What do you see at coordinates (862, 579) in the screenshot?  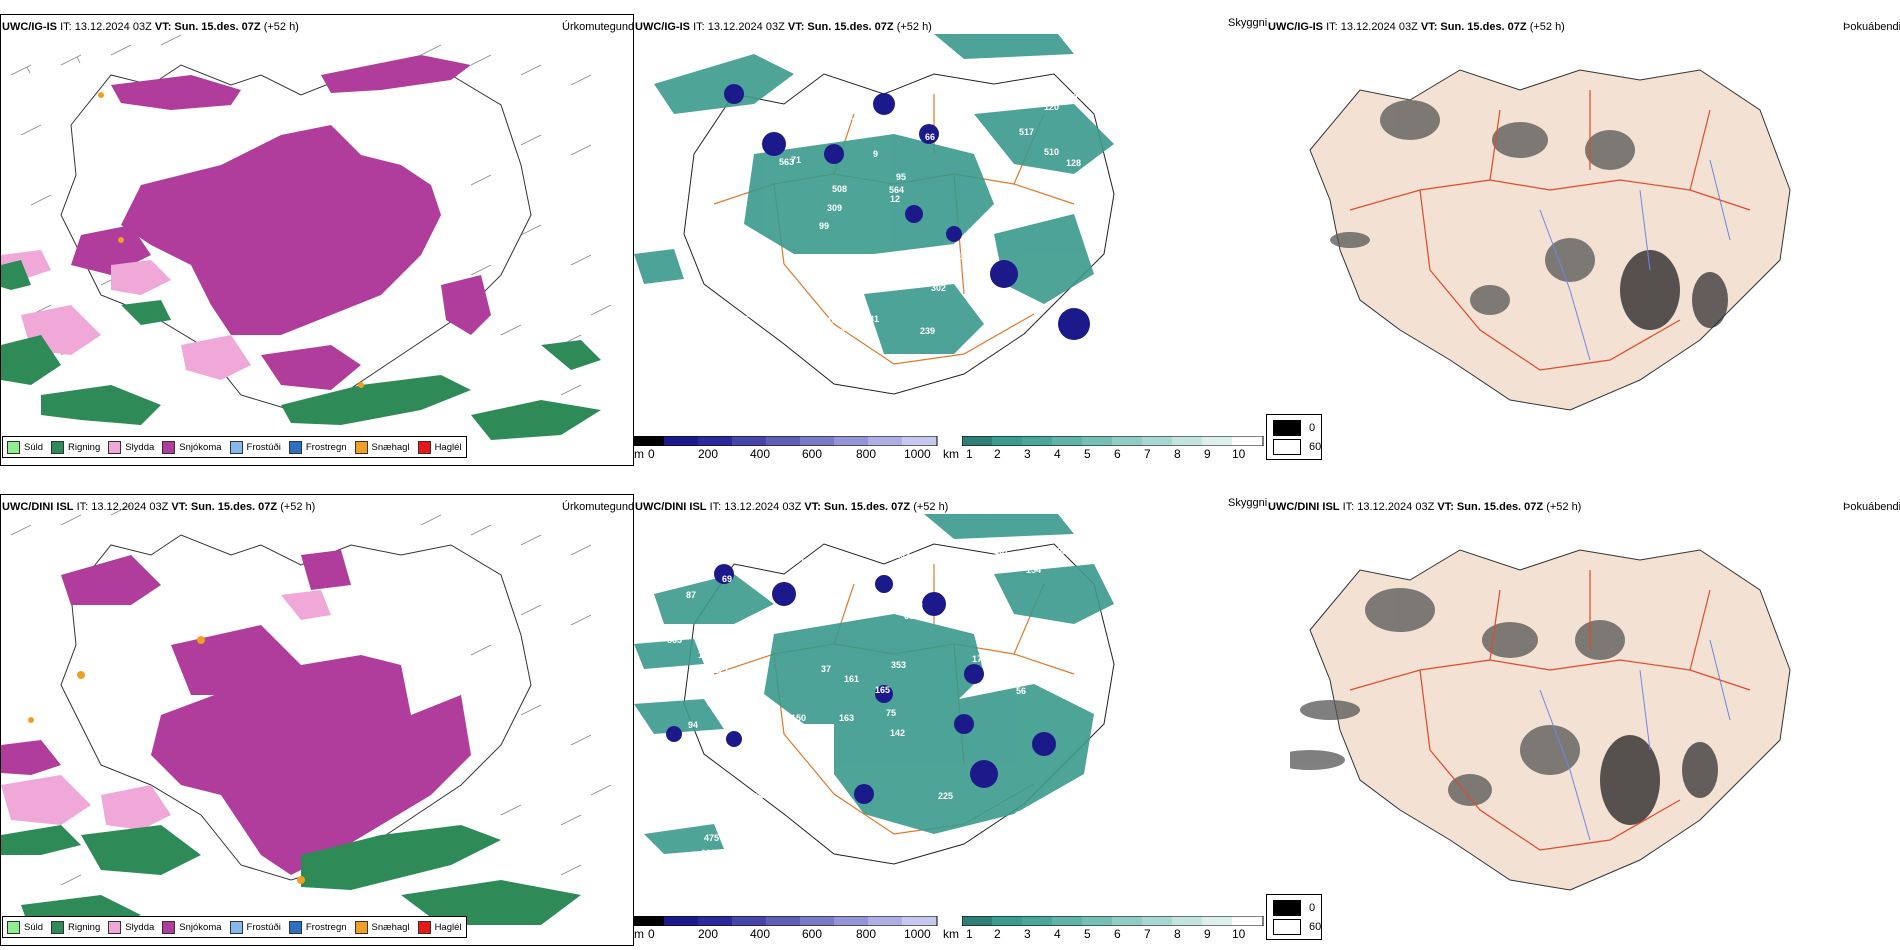 I see `visibility-value-label: 340` at bounding box center [862, 579].